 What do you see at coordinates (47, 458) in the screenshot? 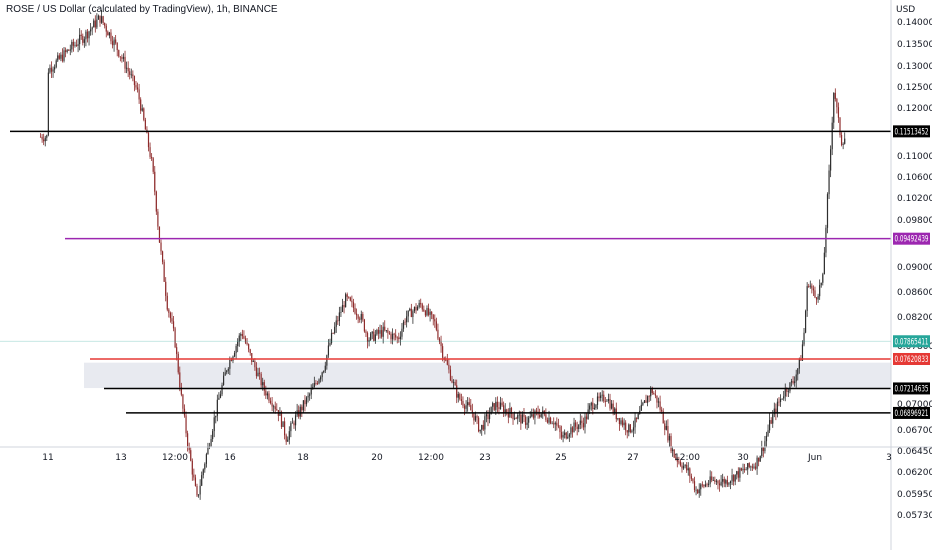
I see `time-tick-label: 11` at bounding box center [47, 458].